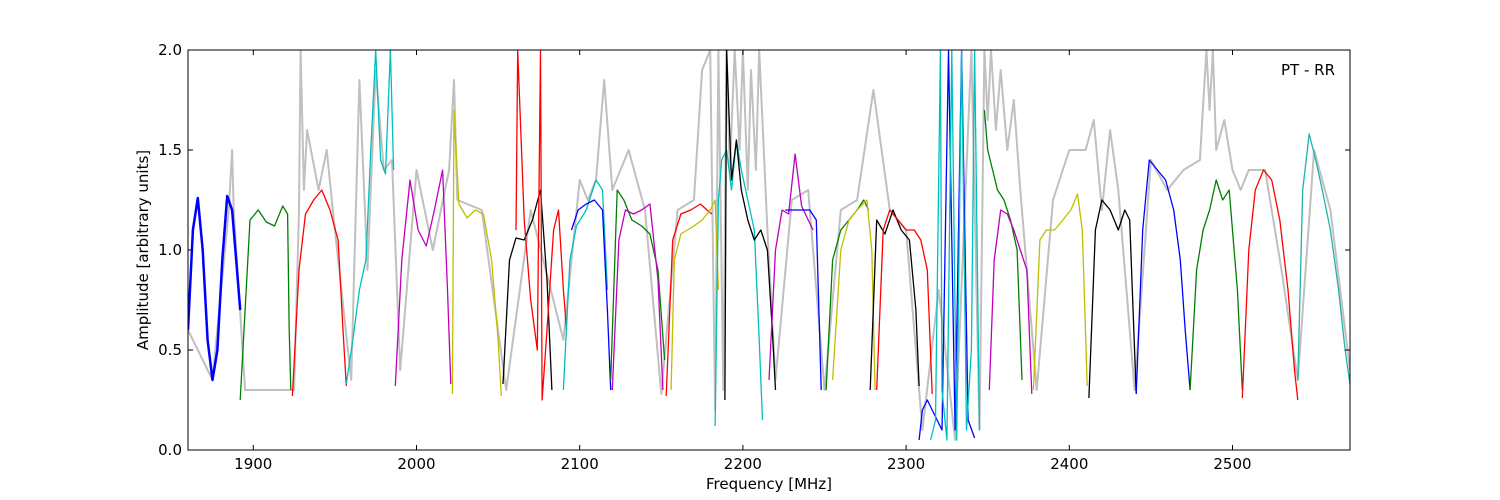 Image resolution: width=1500 pixels, height=500 pixels. Describe the element at coordinates (1308, 70) in the screenshot. I see `legend-label: PT - RR` at that location.